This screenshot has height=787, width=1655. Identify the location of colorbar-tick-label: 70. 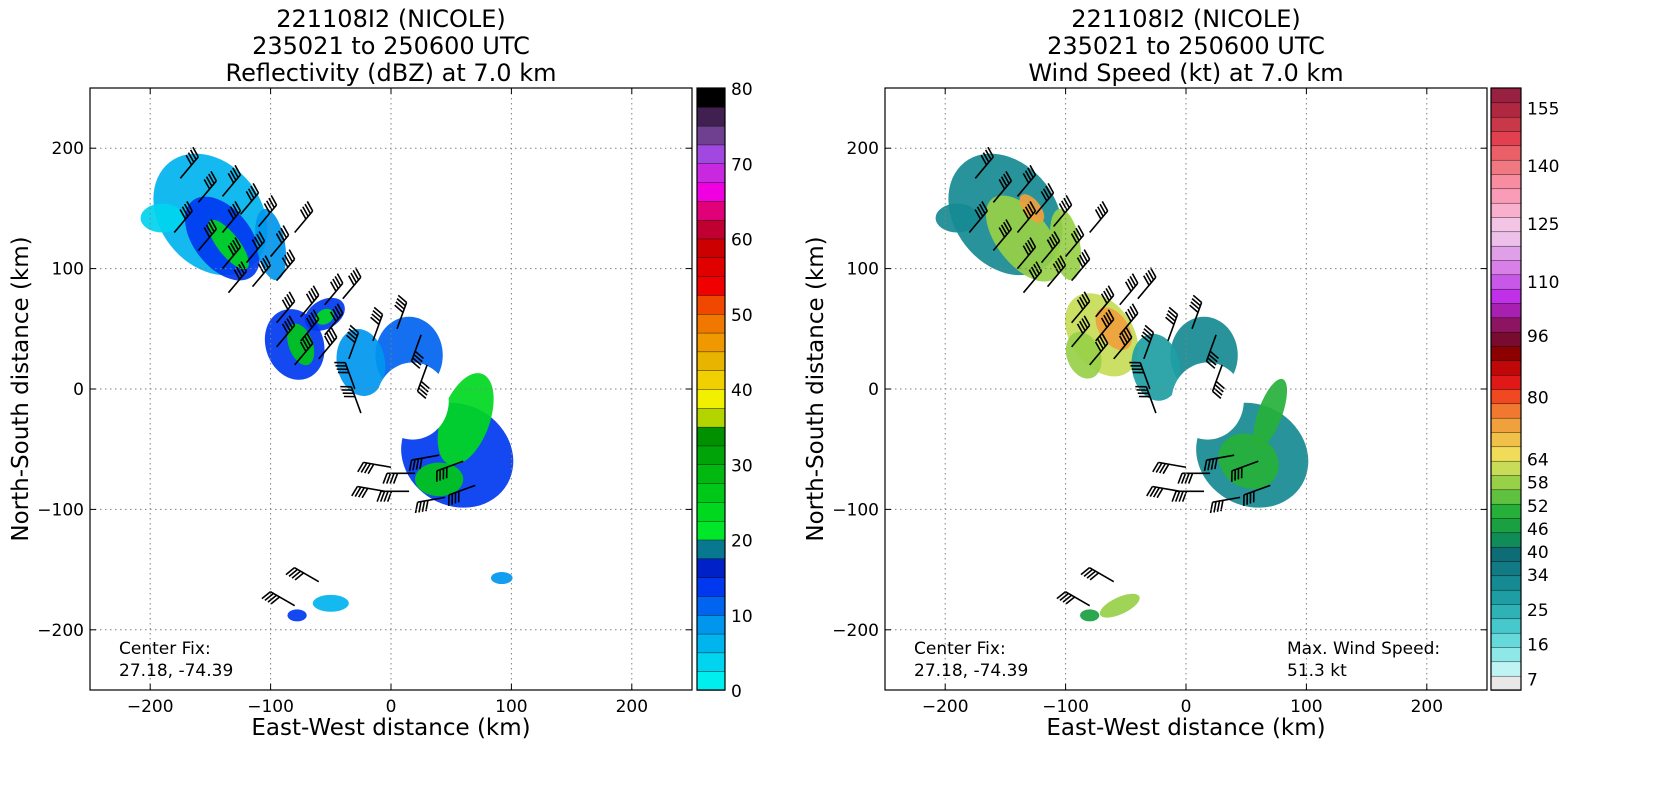
(742, 165).